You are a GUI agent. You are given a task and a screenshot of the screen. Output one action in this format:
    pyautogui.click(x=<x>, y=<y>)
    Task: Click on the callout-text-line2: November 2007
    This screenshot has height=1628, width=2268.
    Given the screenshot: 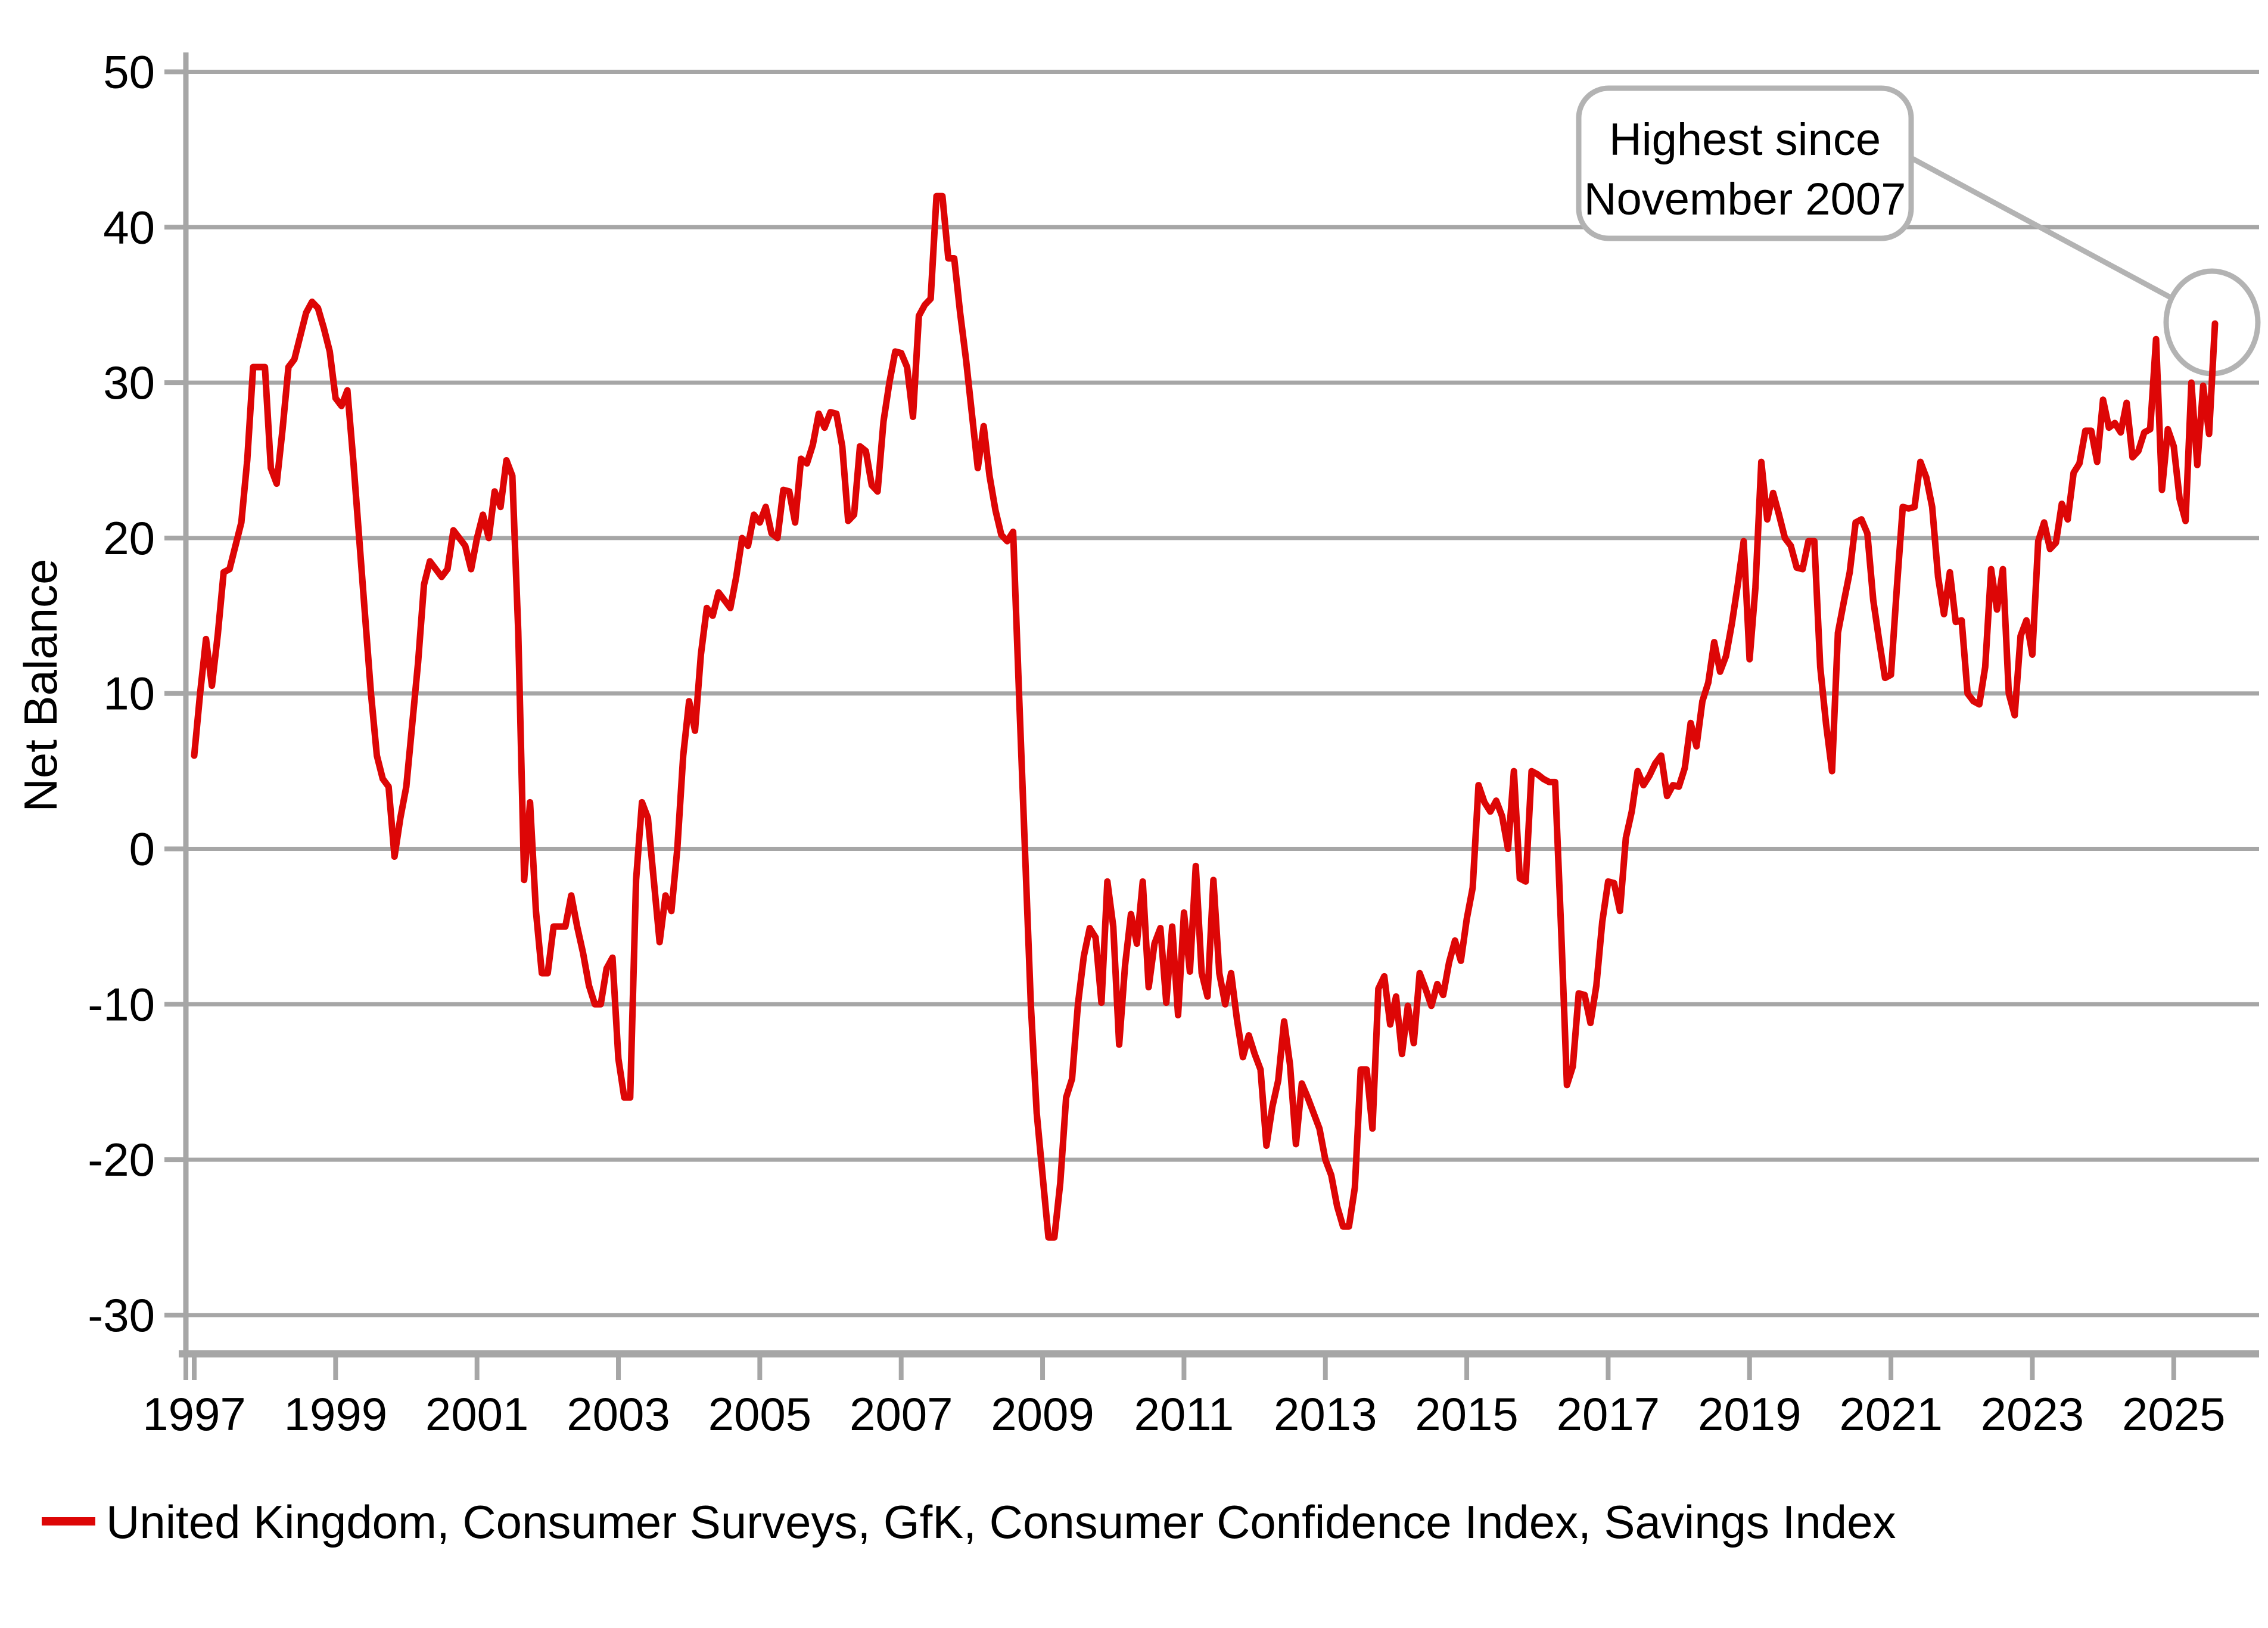 What is the action you would take?
    pyautogui.click(x=1745, y=200)
    